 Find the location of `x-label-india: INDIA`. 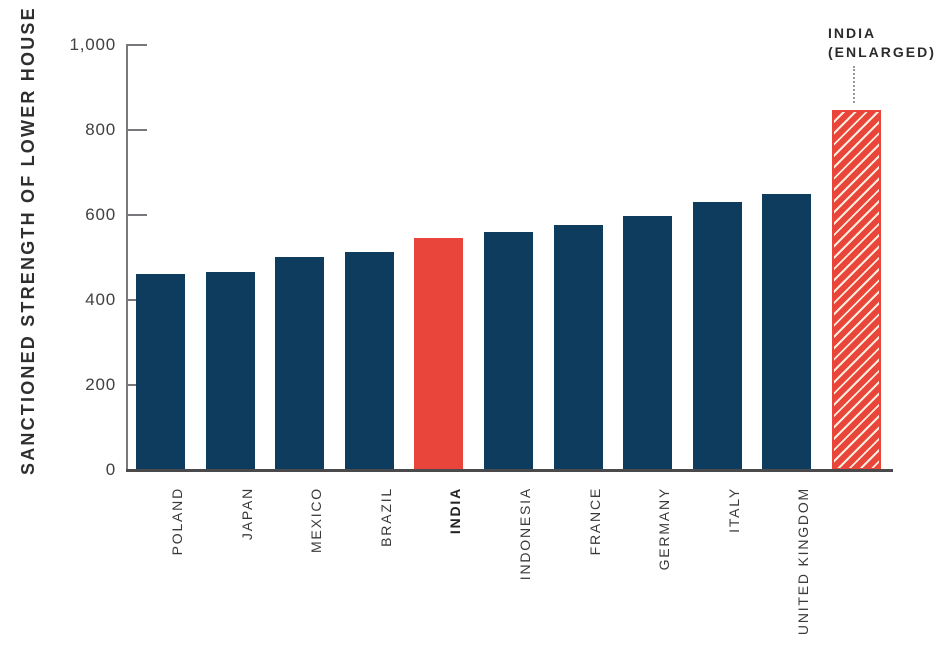

x-label-india: INDIA is located at coordinates (455, 511).